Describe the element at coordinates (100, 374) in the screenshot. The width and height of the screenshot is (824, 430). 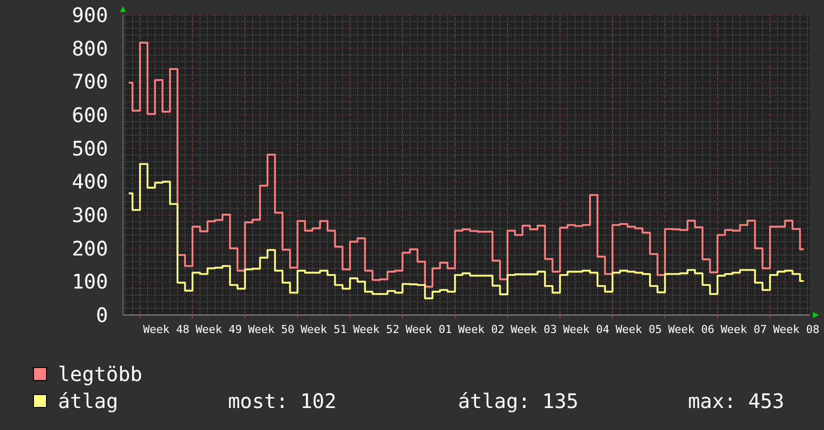
I see `legend-label: legtöbb` at that location.